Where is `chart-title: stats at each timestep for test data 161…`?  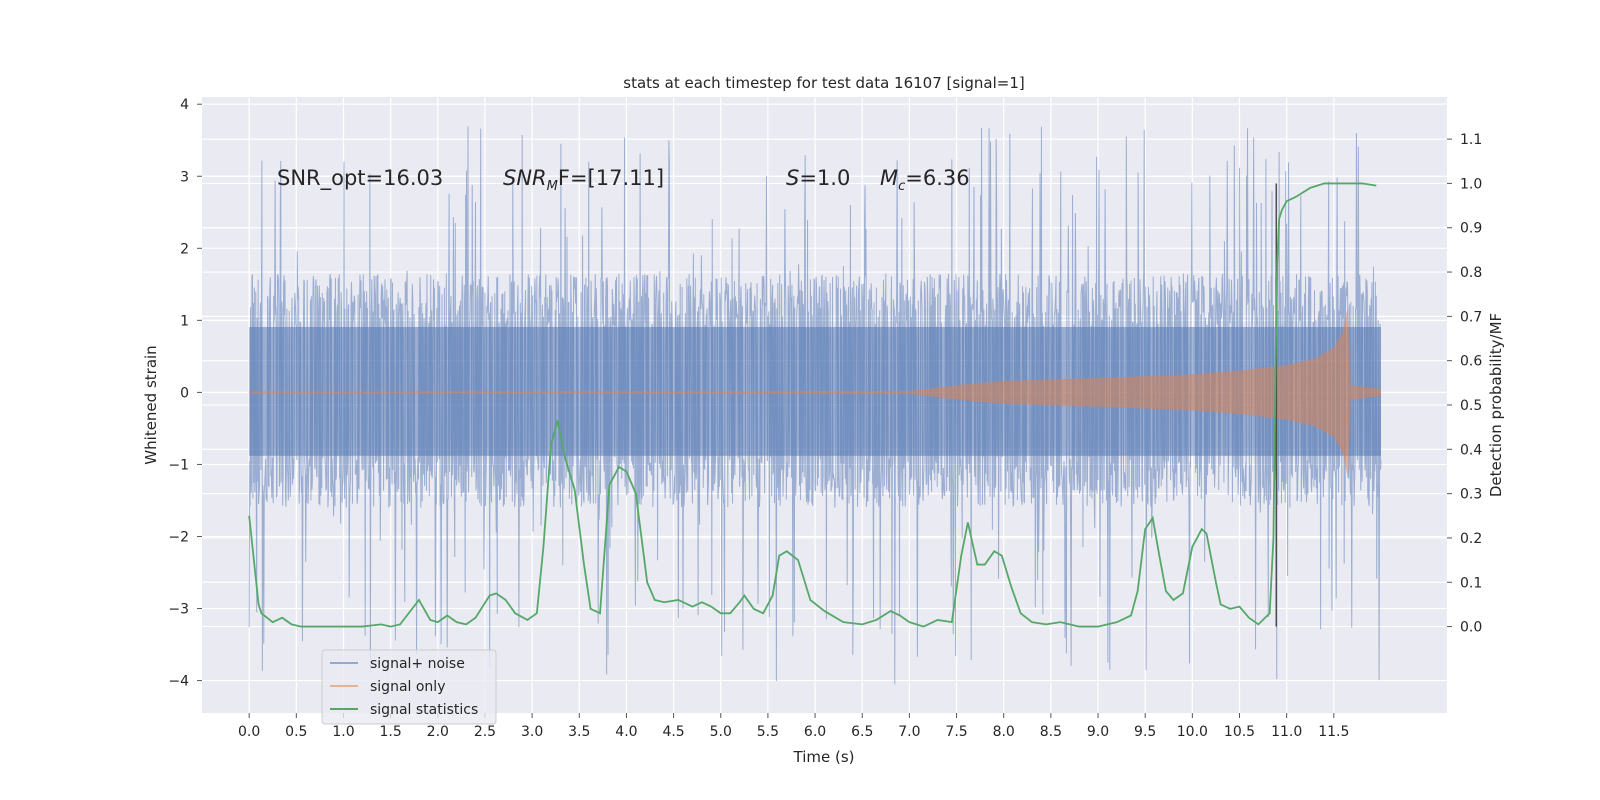 chart-title: stats at each timestep for test data 161… is located at coordinates (823, 83).